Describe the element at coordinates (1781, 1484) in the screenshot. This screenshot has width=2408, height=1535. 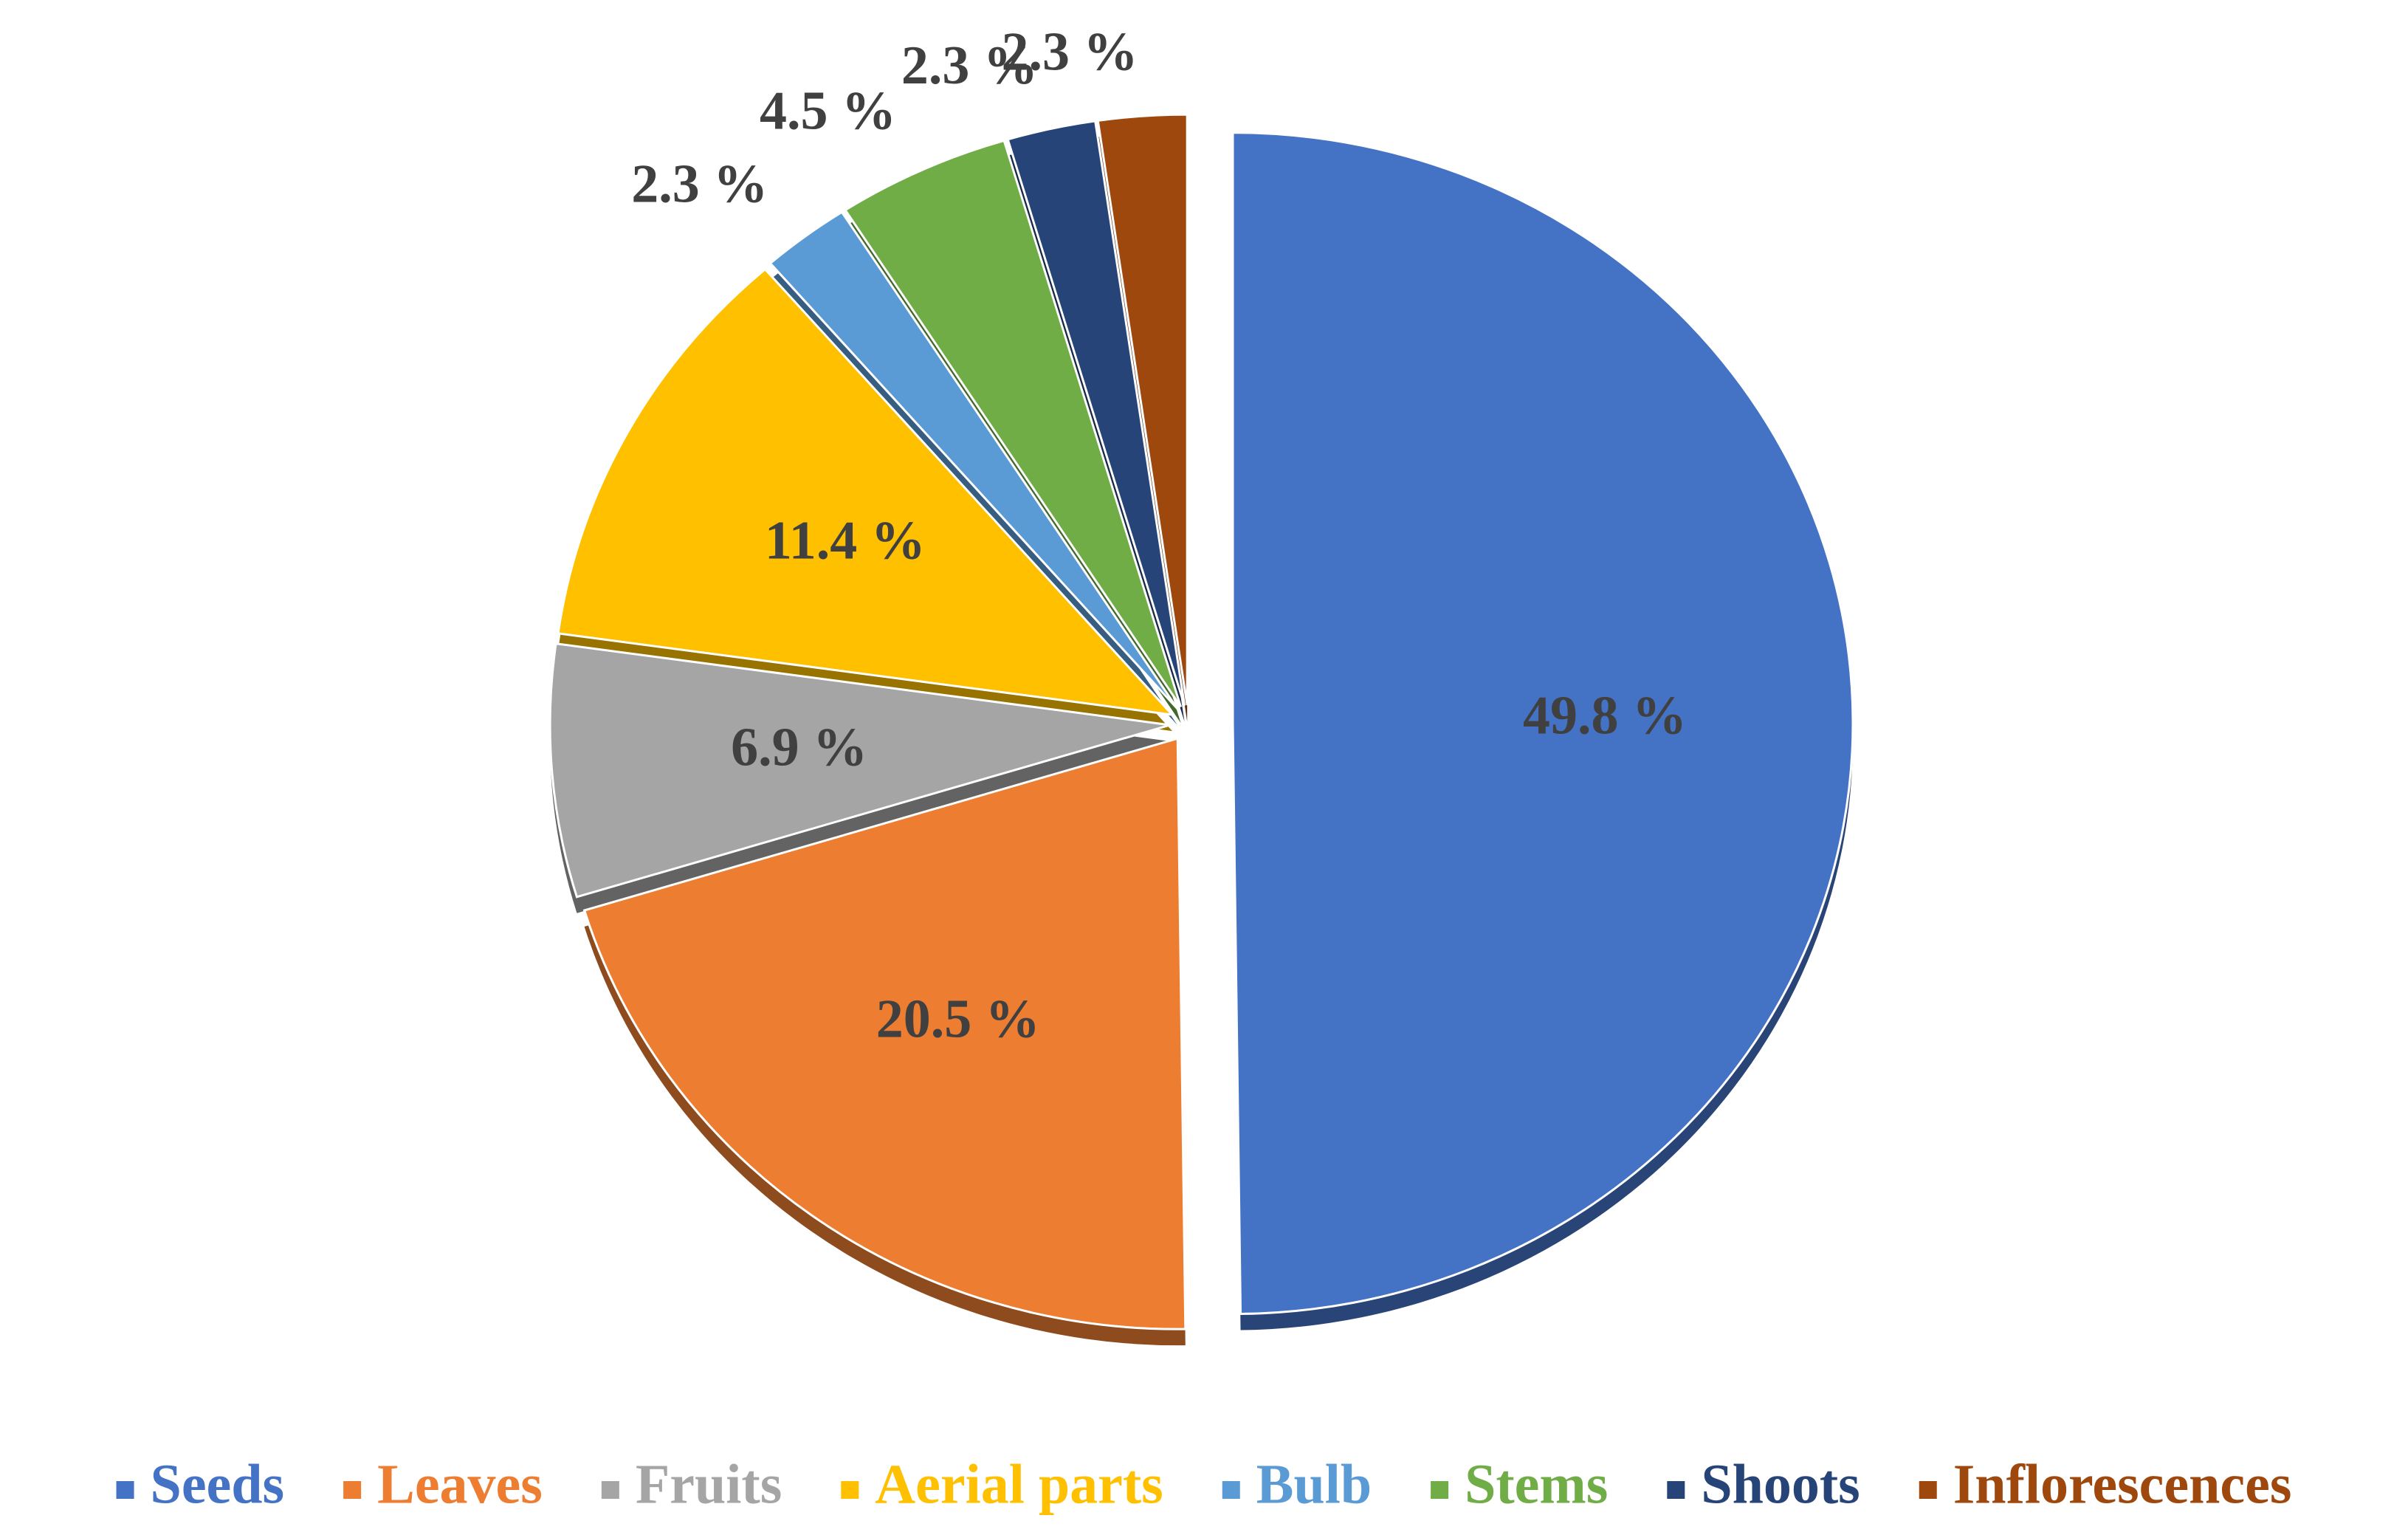
I see `legend-label: Shoots` at that location.